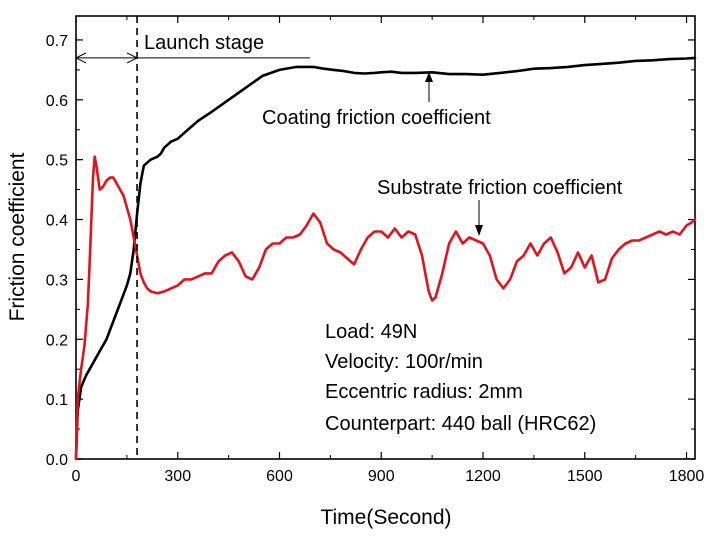  Describe the element at coordinates (17, 236) in the screenshot. I see `y-axis-title: Friction coefficient` at that location.